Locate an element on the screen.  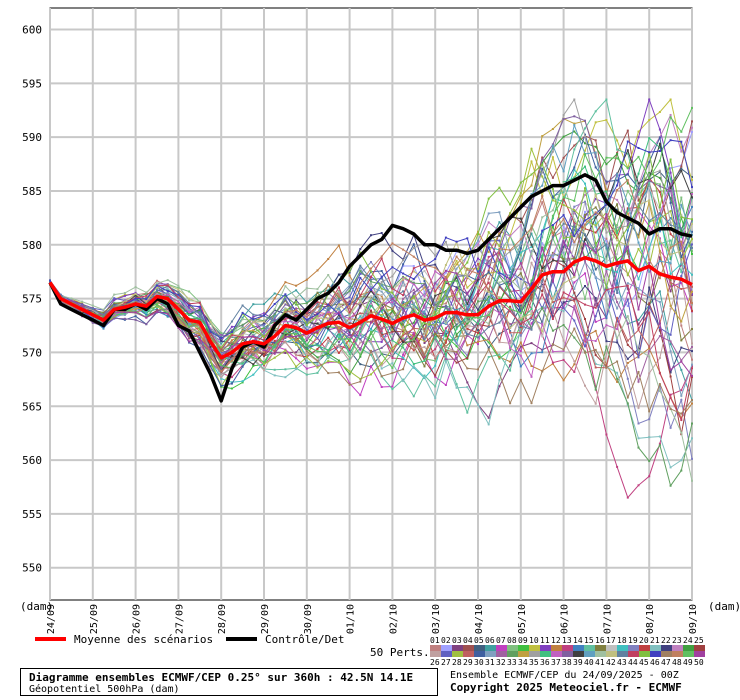
x-tick-label: 05/10 is located at coordinates (522, 619).